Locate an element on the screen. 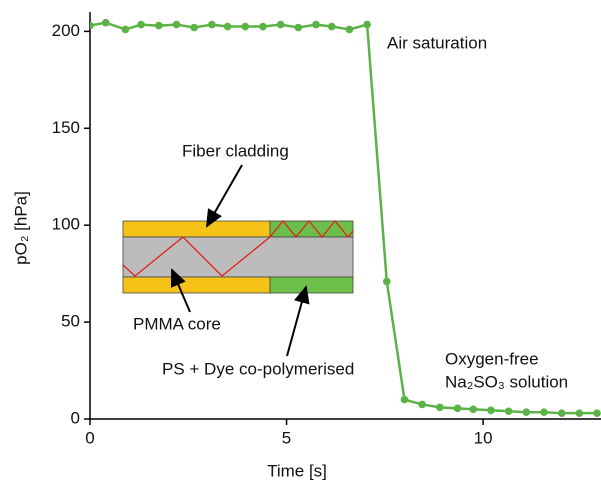  annotation: Oxygen-free is located at coordinates (492, 358).